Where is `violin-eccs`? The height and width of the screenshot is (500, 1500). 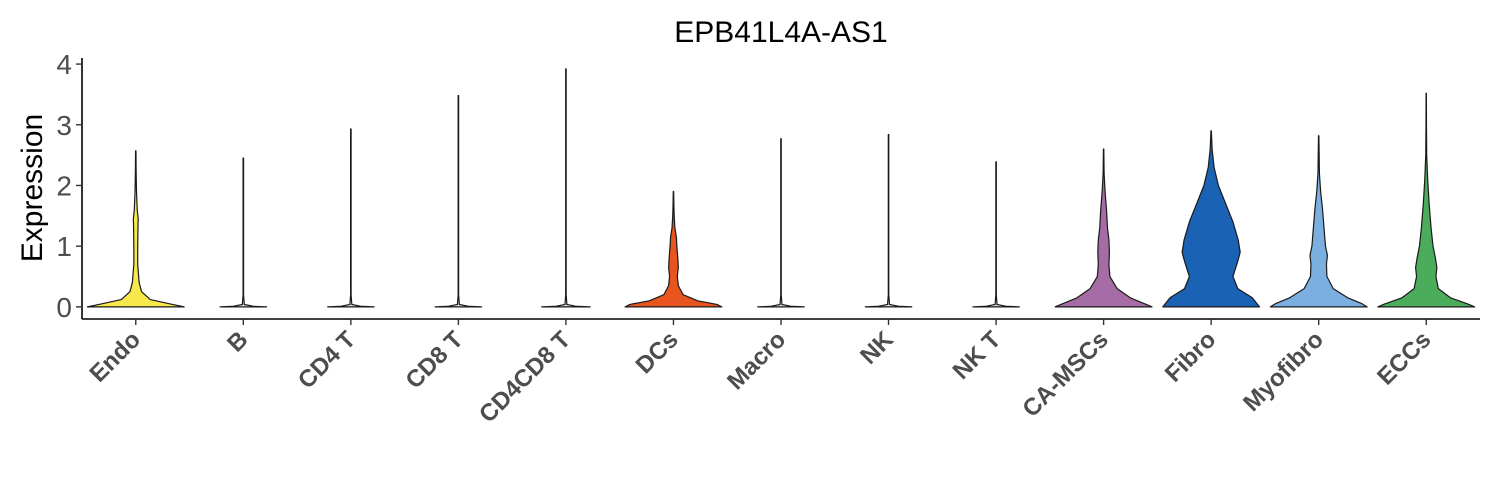
violin-eccs is located at coordinates (1426, 200).